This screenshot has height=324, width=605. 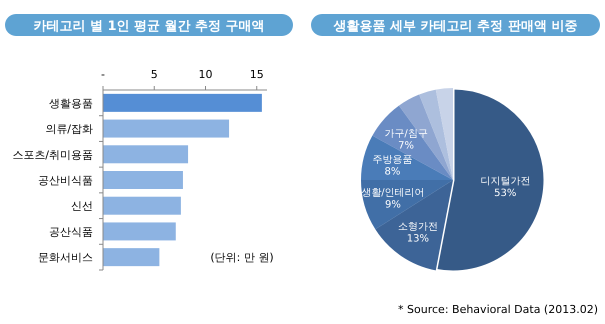 What do you see at coordinates (406, 146) in the screenshot?
I see `data-label: 7%` at bounding box center [406, 146].